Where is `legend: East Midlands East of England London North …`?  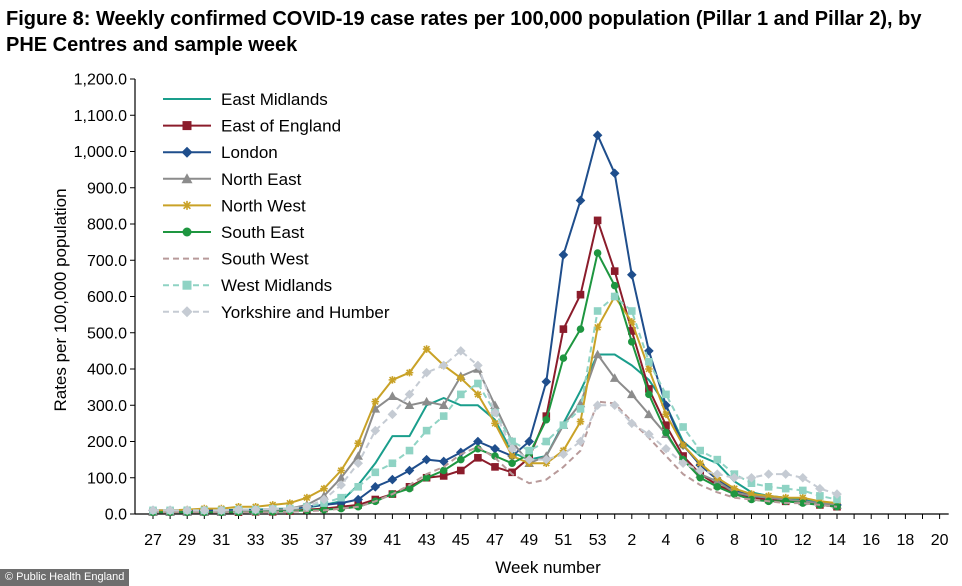
legend: East Midlands East of England London North … is located at coordinates (276, 206).